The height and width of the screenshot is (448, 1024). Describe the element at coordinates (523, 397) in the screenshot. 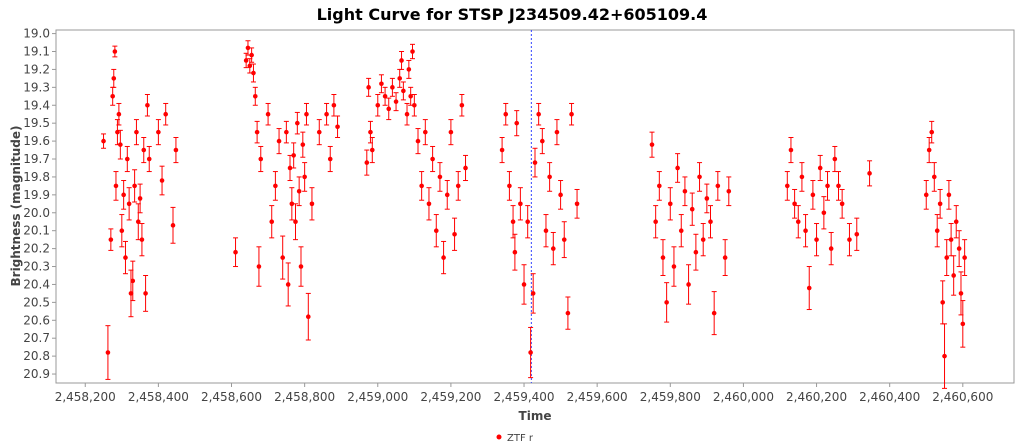

I see `x-tick-label: 2,459,400` at that location.